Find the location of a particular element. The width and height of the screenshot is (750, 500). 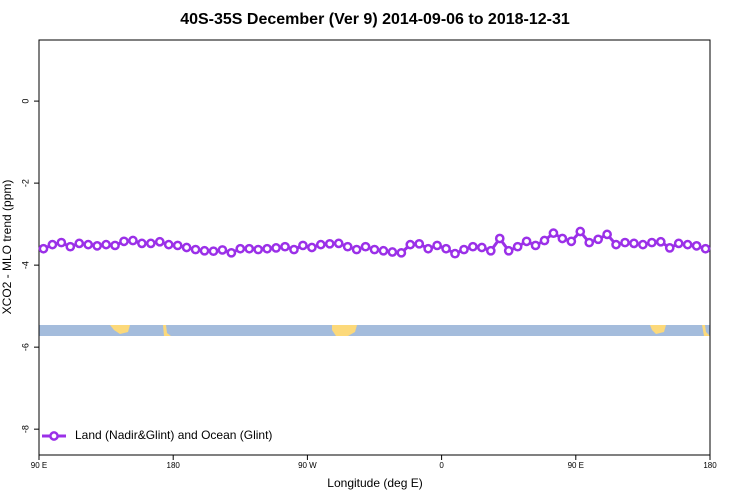

land-ocean-strip is located at coordinates (374, 330).